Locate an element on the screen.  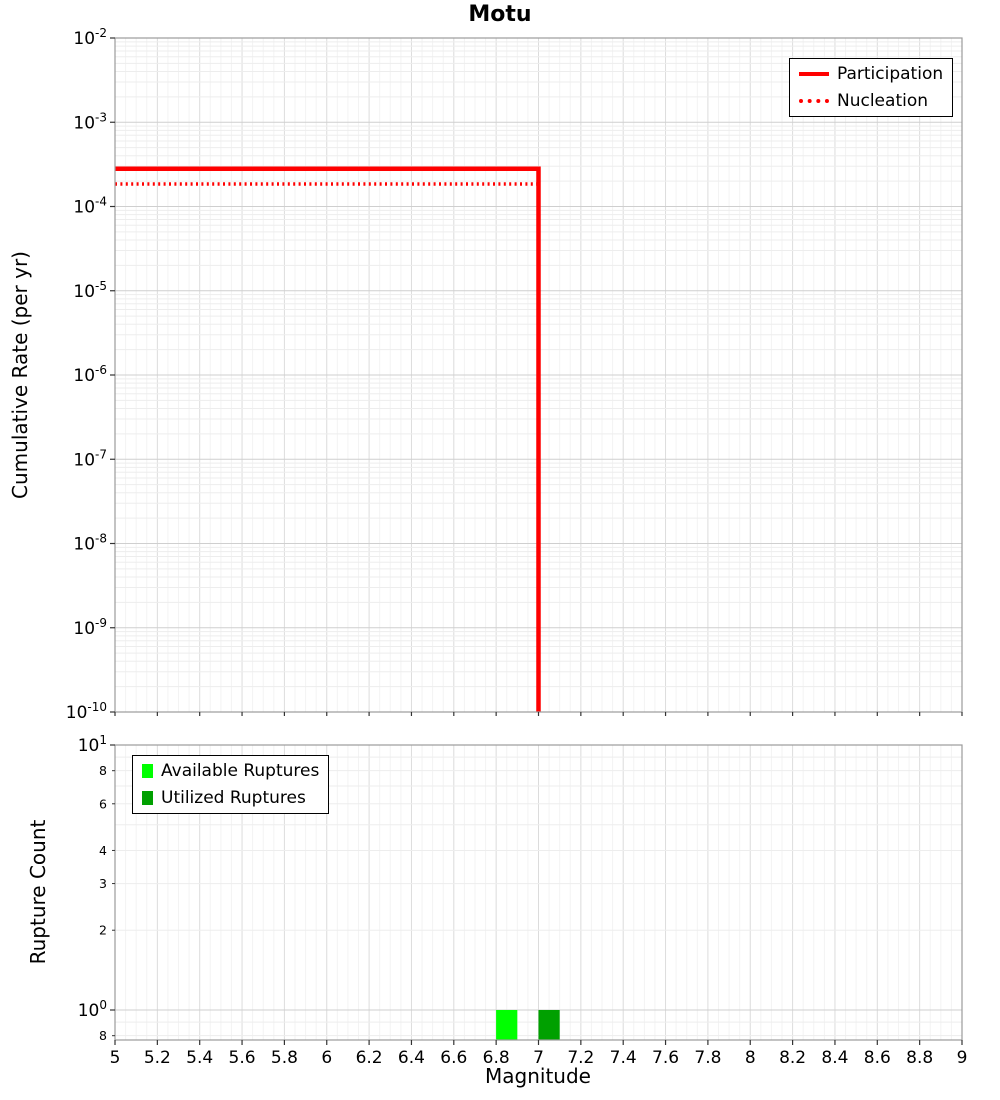
svg-text: 10⁻² is located at coordinates (90, 37).